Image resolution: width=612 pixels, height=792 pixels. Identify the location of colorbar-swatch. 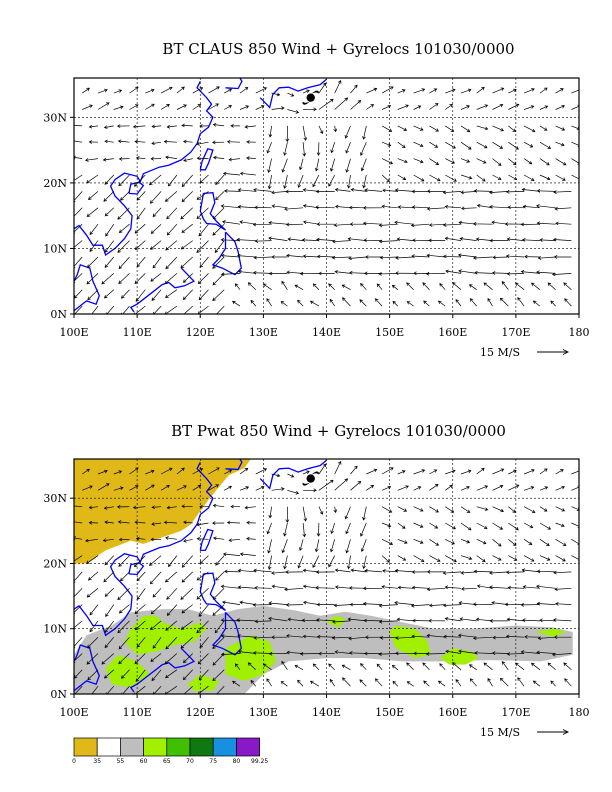
(108, 747).